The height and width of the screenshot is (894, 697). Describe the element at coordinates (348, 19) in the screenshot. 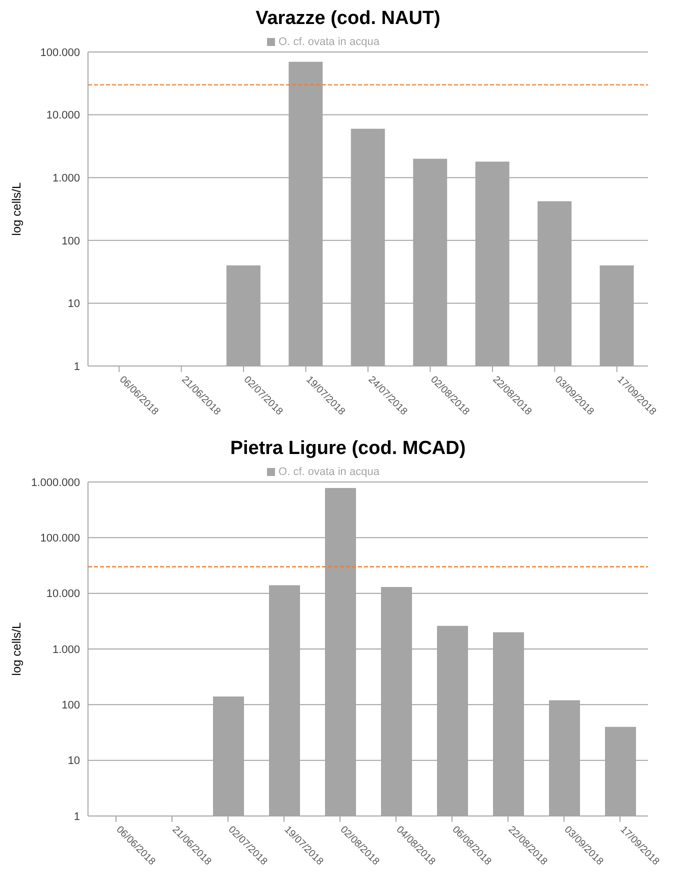

I see `chart-title: Varazze (cod. NAUT)` at that location.